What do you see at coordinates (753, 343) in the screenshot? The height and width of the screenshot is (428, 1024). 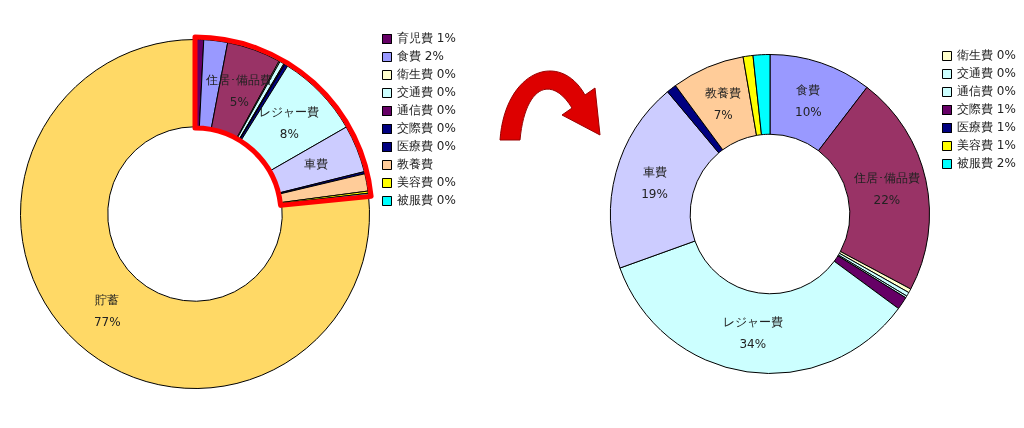 I see `data-label: 34%` at bounding box center [753, 343].